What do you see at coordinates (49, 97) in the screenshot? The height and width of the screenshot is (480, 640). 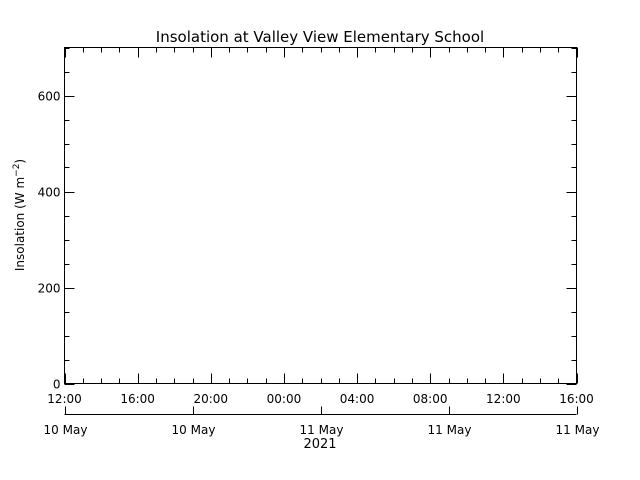 I see `y-tick-label: 600` at bounding box center [49, 97].